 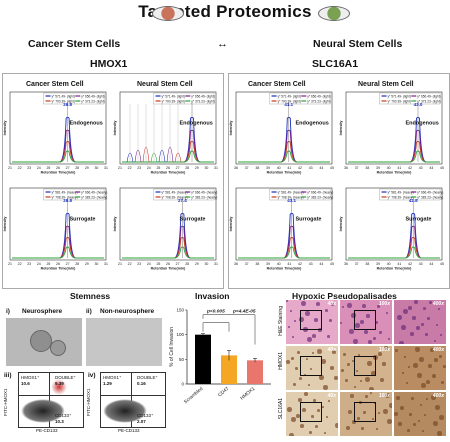 I want to click on gene-slc16a1: SLC16A1, so click(x=335, y=64).